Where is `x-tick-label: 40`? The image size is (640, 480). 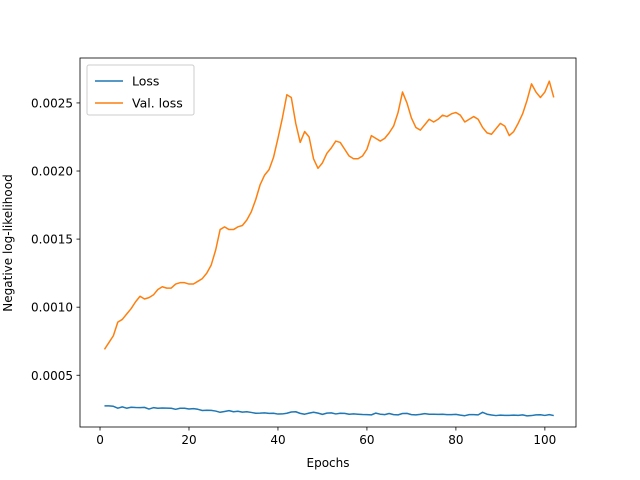
x-tick-label: 40 is located at coordinates (277, 440).